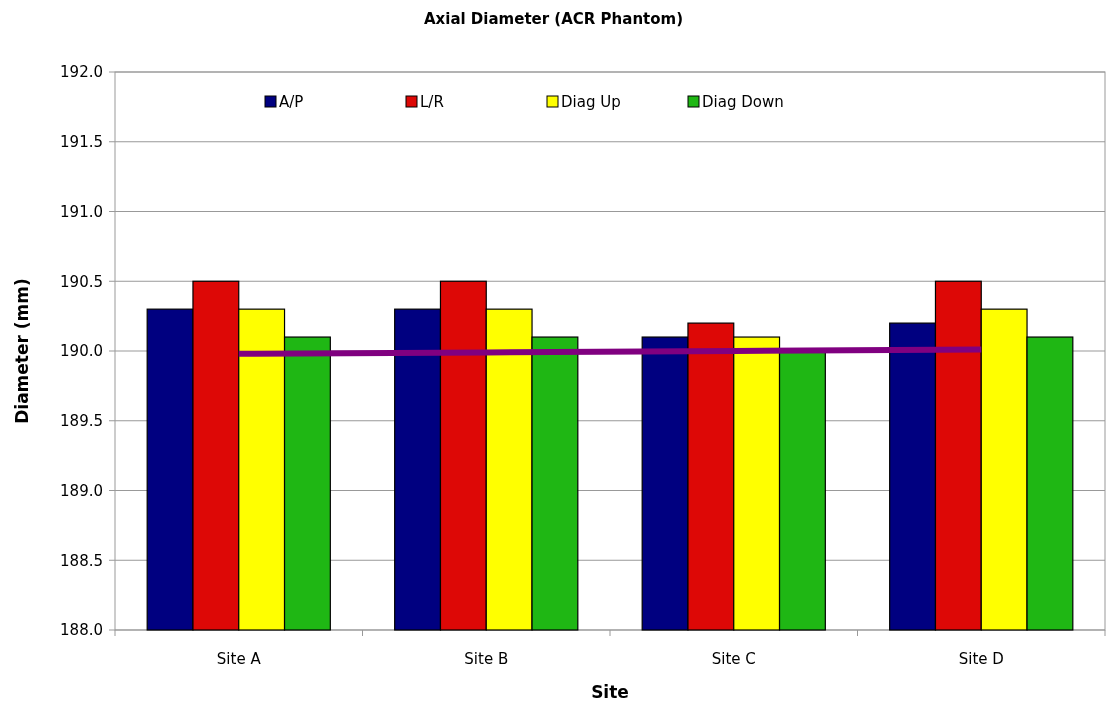 The image size is (1107, 706). I want to click on x-axis-title: Site, so click(610, 692).